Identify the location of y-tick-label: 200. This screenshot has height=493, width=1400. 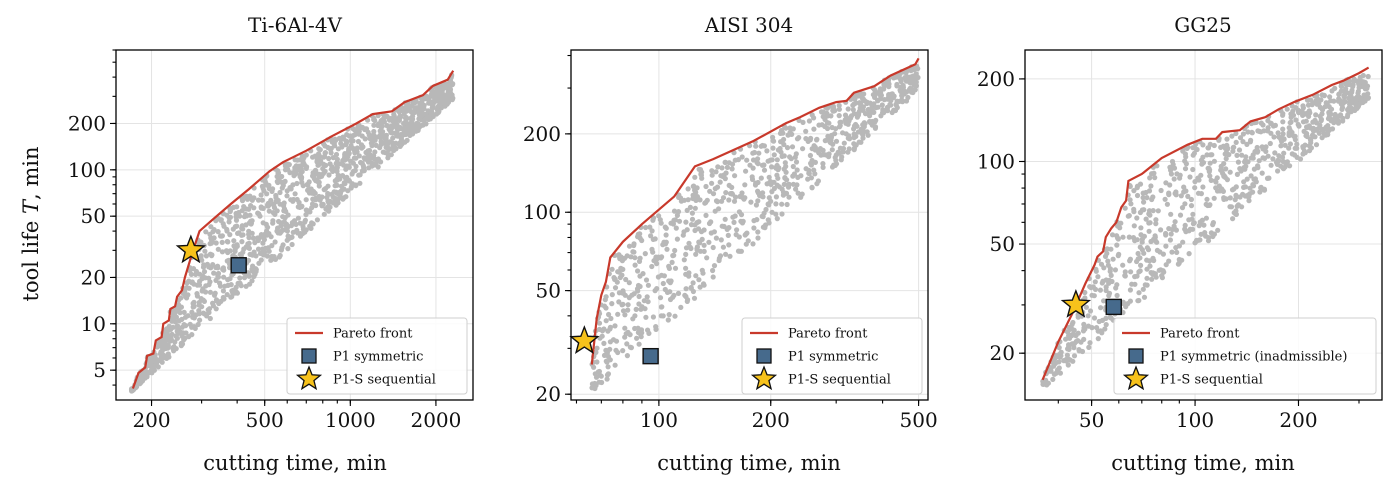
(996, 79).